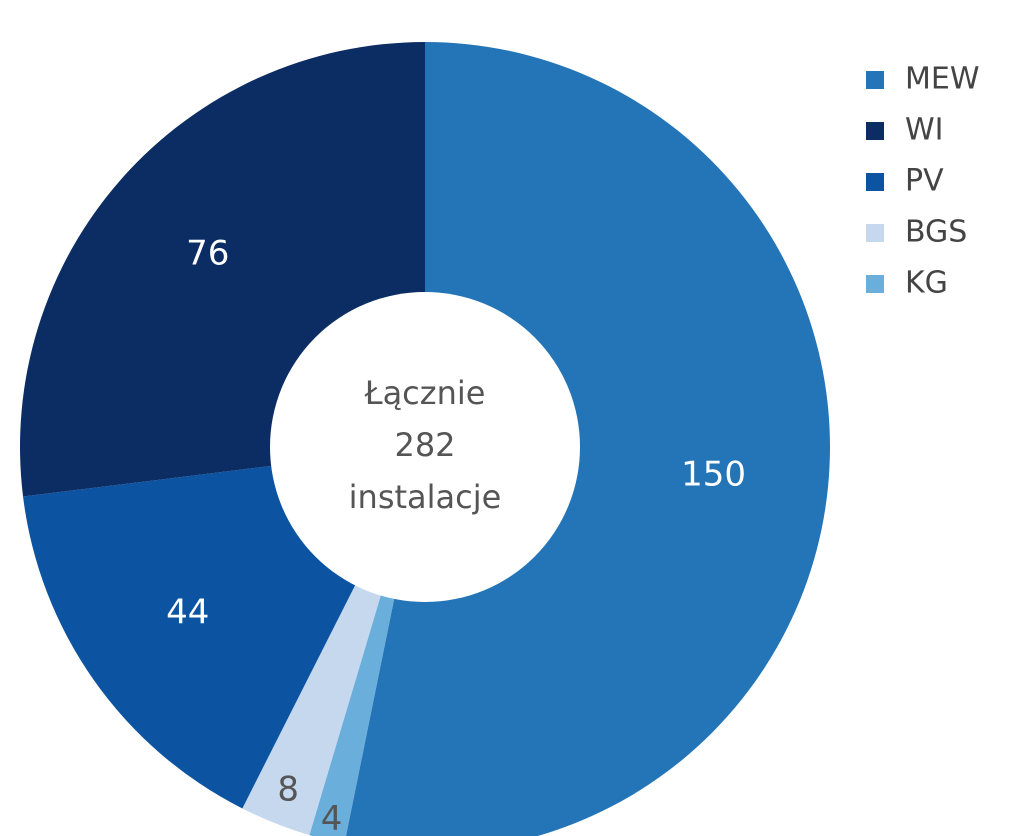  I want to click on legend-label: WI, so click(924, 130).